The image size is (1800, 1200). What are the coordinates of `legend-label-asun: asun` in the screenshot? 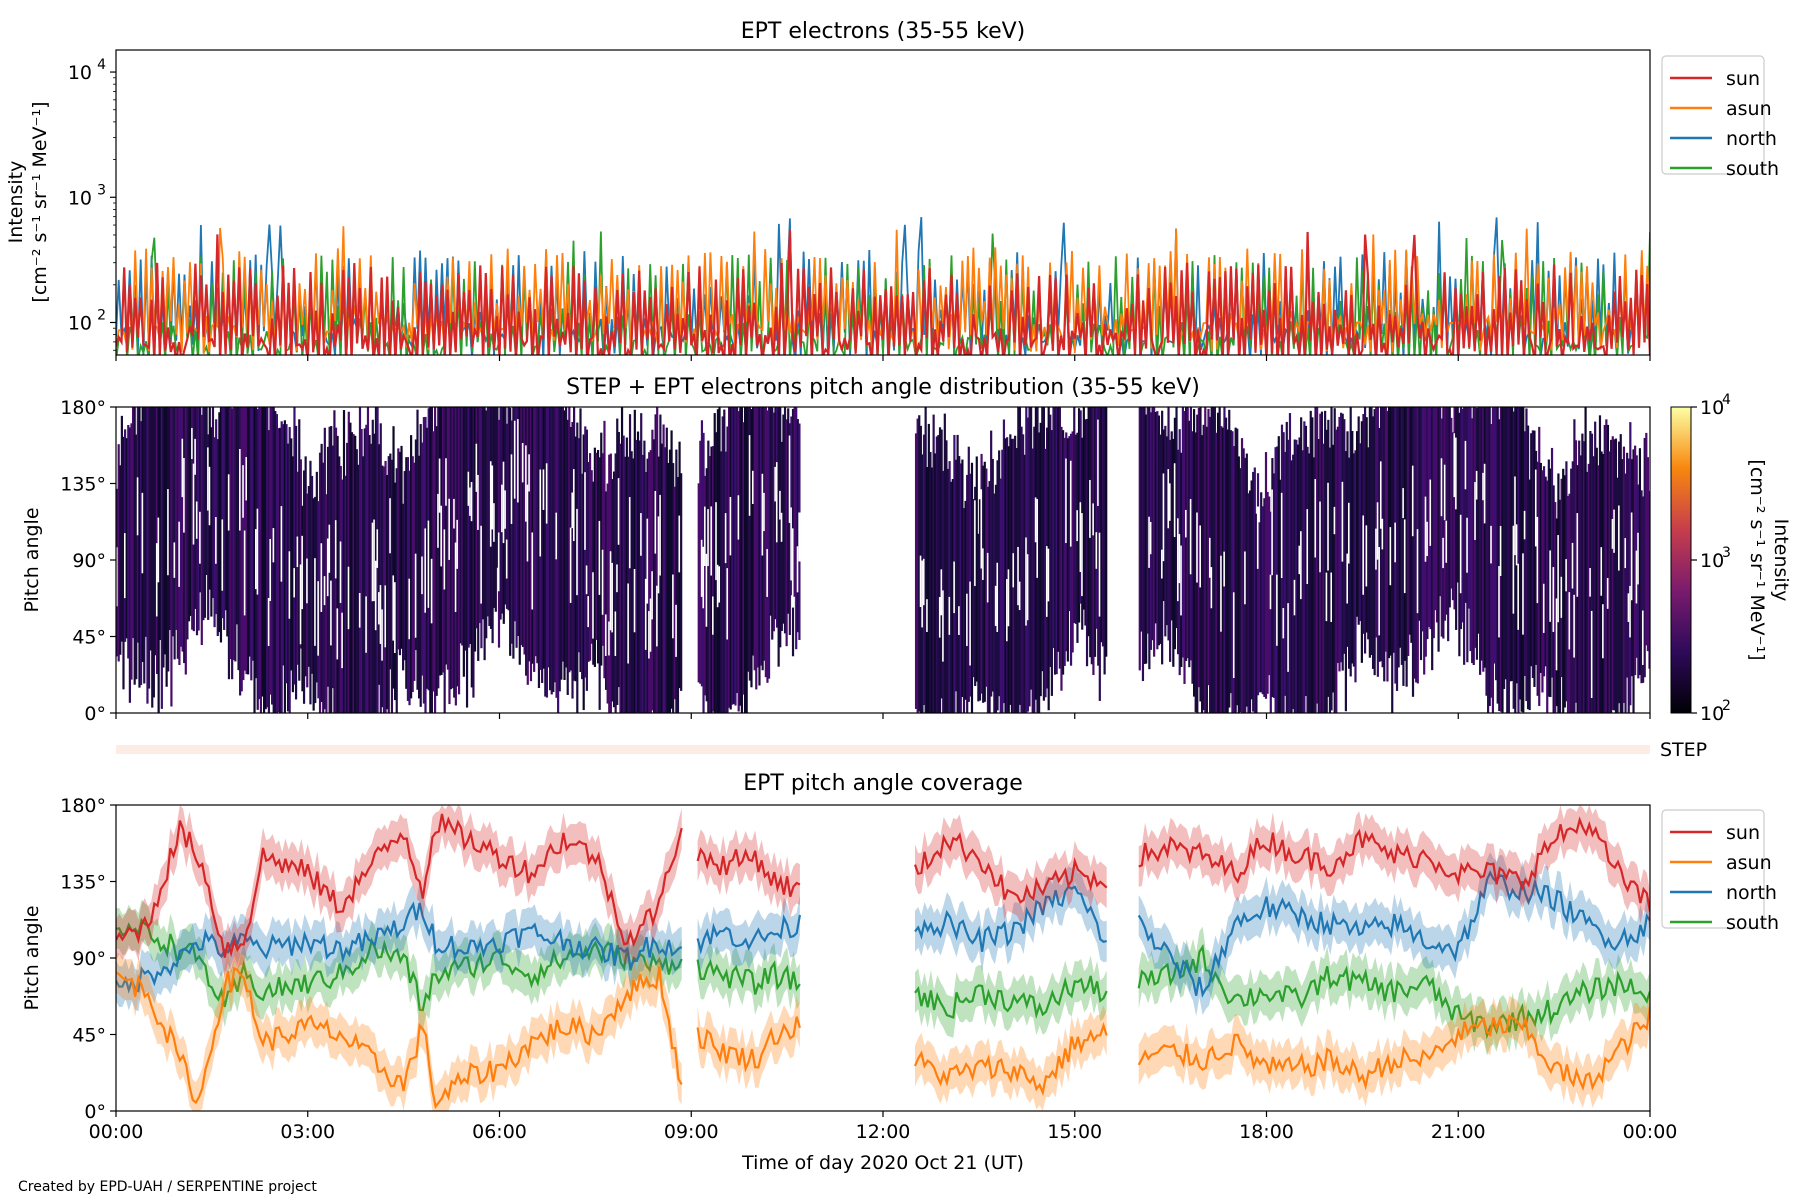 It's located at (1749, 863).